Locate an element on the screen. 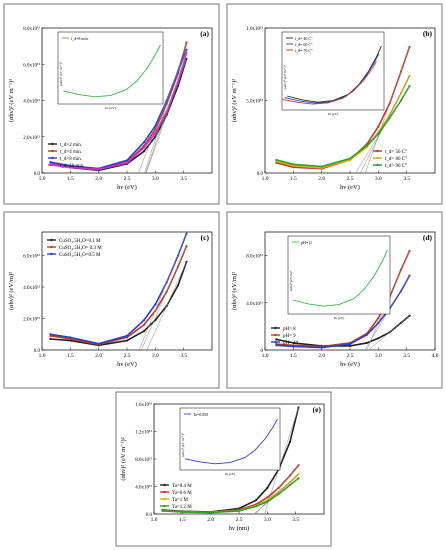 Image resolution: width=447 pixels, height=550 pixels. inset-series-line is located at coordinates (329, 83).